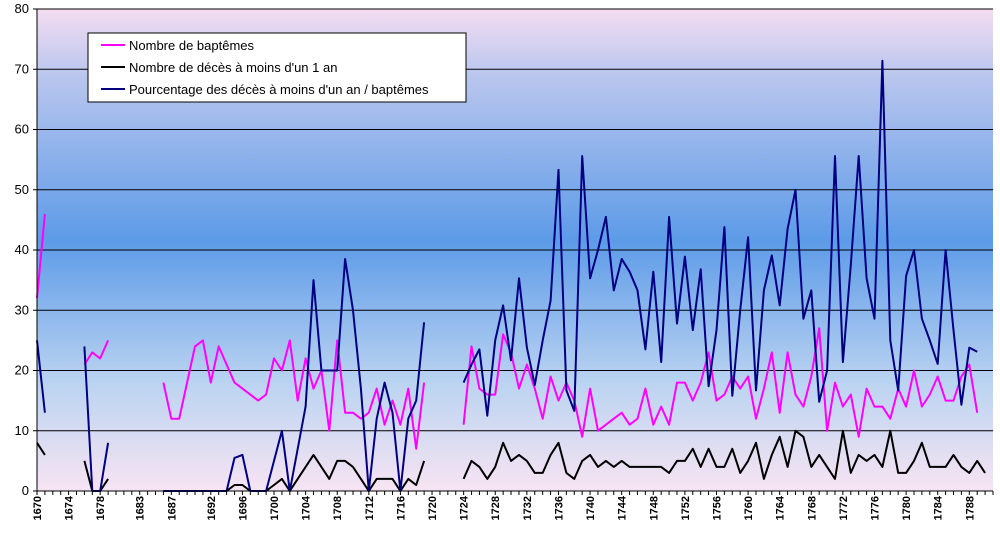 This screenshot has height=534, width=1000. Describe the element at coordinates (465, 507) in the screenshot. I see `x-tick-label-1724: 1724` at that location.